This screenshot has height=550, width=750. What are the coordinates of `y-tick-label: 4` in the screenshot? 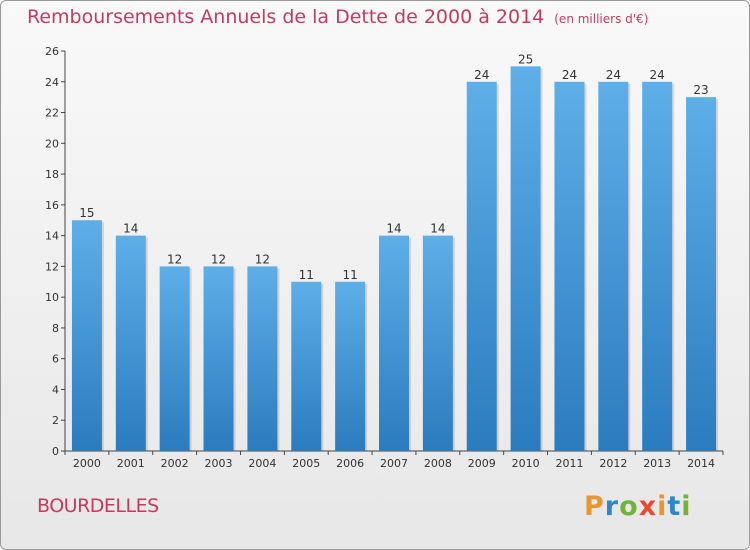 It's located at (55, 389).